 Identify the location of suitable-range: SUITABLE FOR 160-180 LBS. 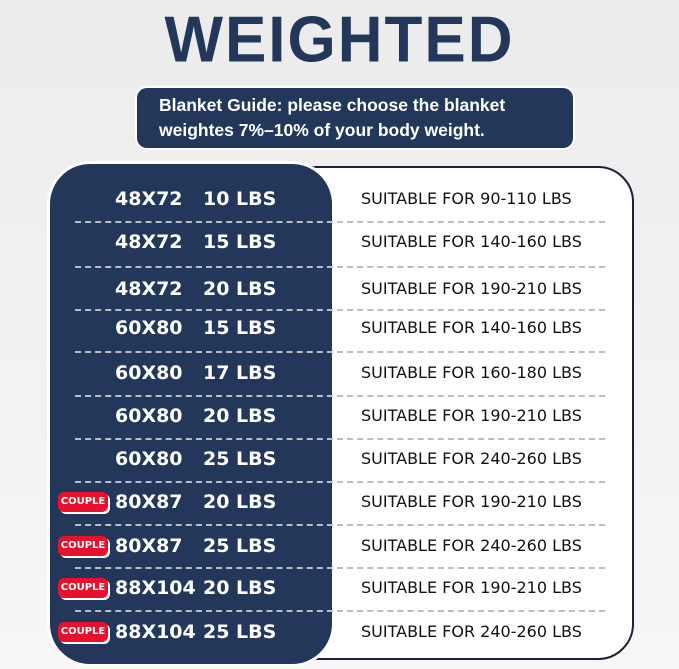
(471, 372).